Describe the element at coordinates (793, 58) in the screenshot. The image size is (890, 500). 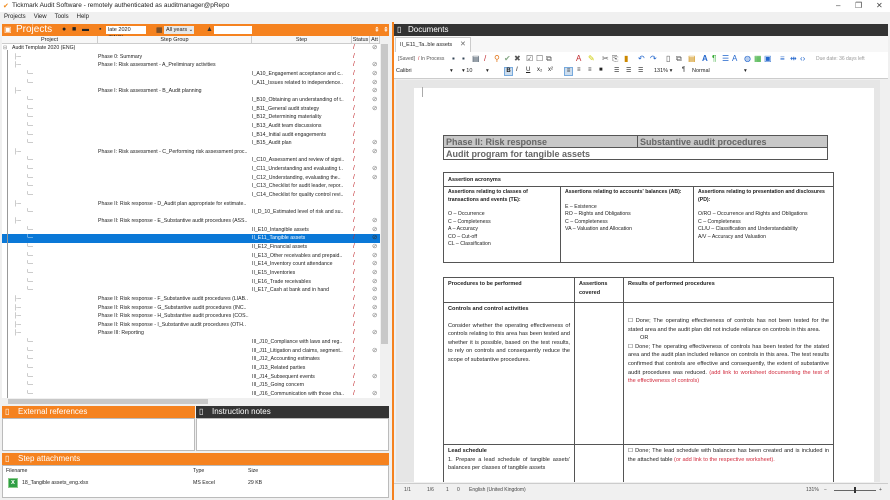
I see `columns-icon: ⇹` at that location.